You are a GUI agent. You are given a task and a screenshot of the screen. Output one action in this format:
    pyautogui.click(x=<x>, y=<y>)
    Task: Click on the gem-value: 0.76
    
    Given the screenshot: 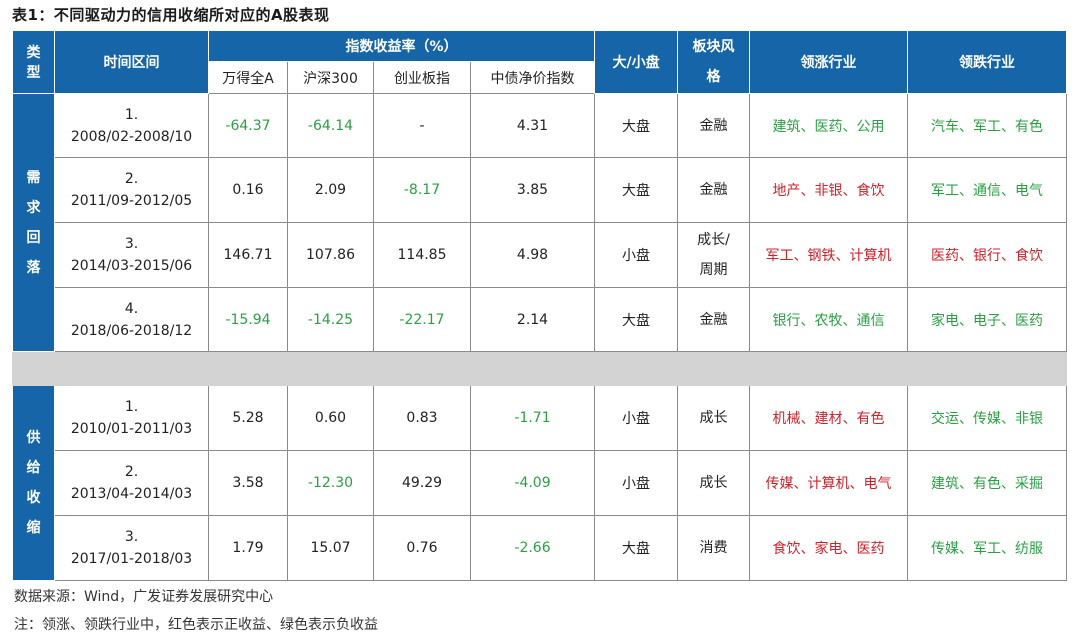 What is the action you would take?
    pyautogui.click(x=422, y=548)
    